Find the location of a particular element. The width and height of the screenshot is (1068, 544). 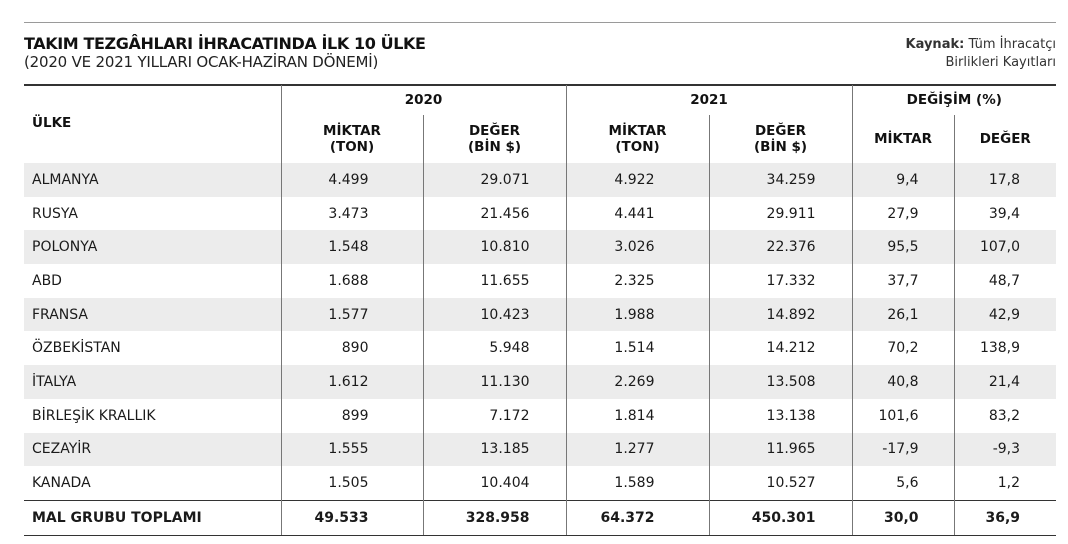

qty-2021-cell: 1.277 is located at coordinates (638, 449).